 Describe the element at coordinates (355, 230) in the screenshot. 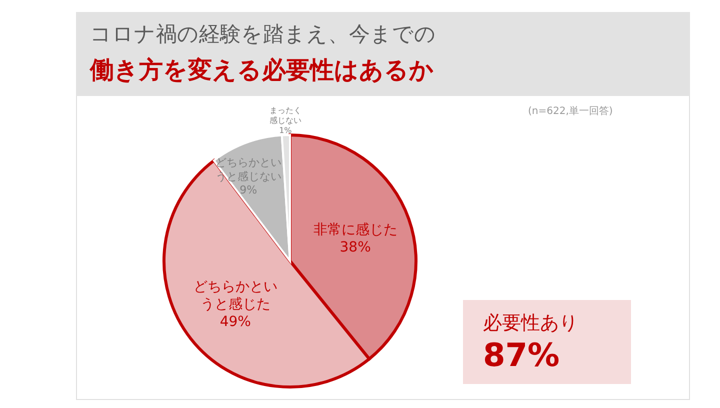

I see `slice-label: 非常に感じた` at that location.